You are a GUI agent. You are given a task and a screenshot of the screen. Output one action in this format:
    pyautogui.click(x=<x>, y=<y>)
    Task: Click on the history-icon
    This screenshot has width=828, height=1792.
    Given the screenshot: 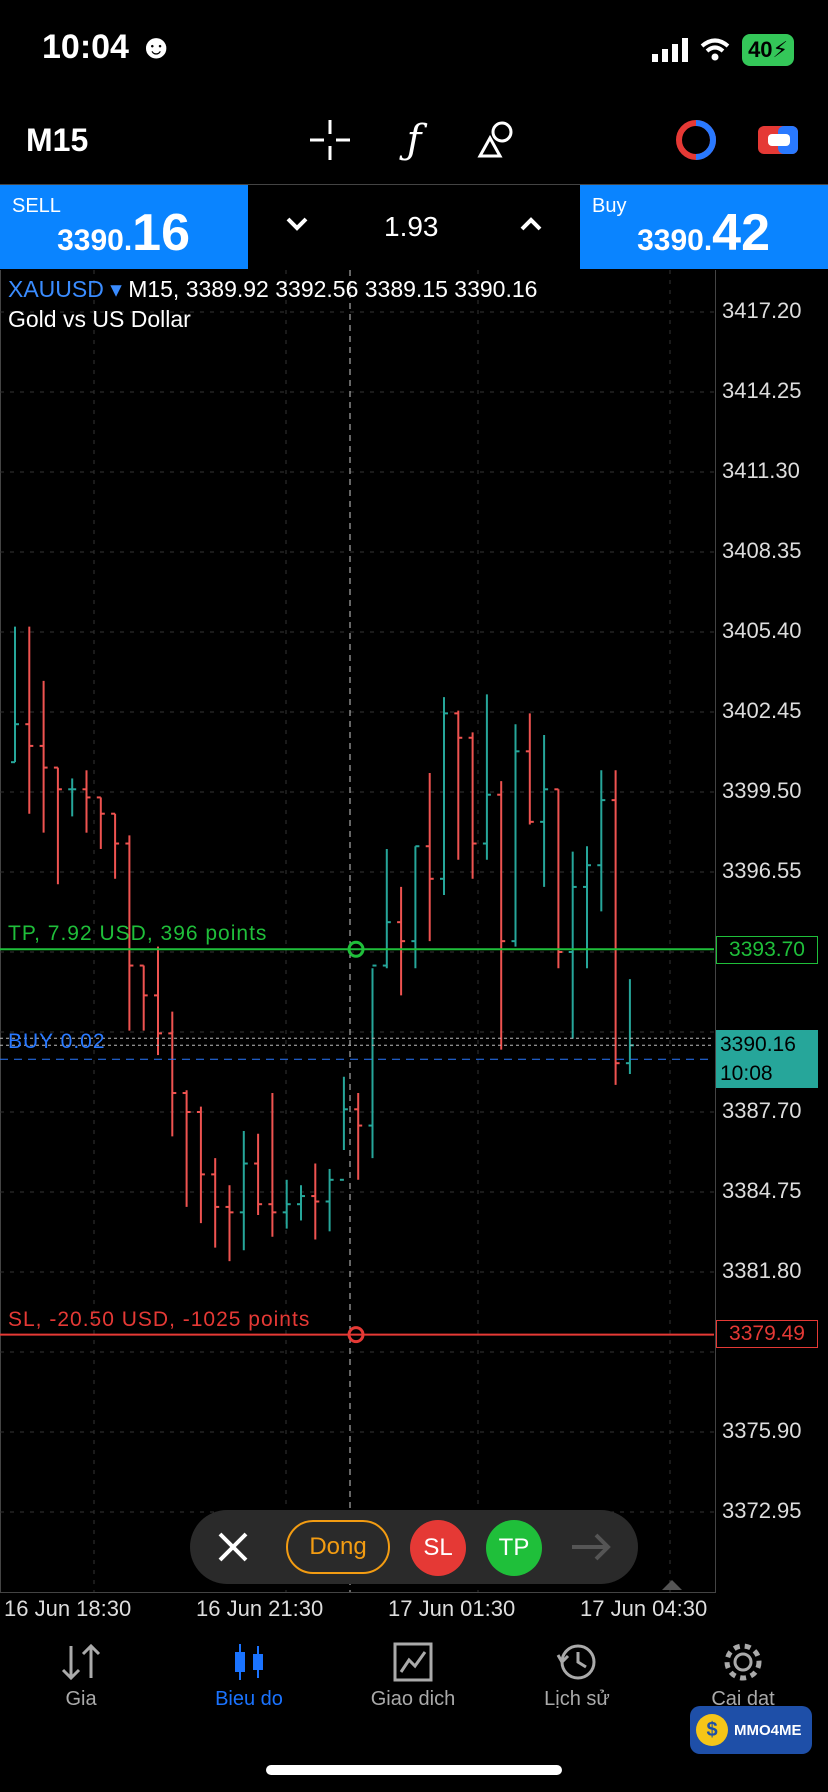 What is the action you would take?
    pyautogui.click(x=577, y=1662)
    